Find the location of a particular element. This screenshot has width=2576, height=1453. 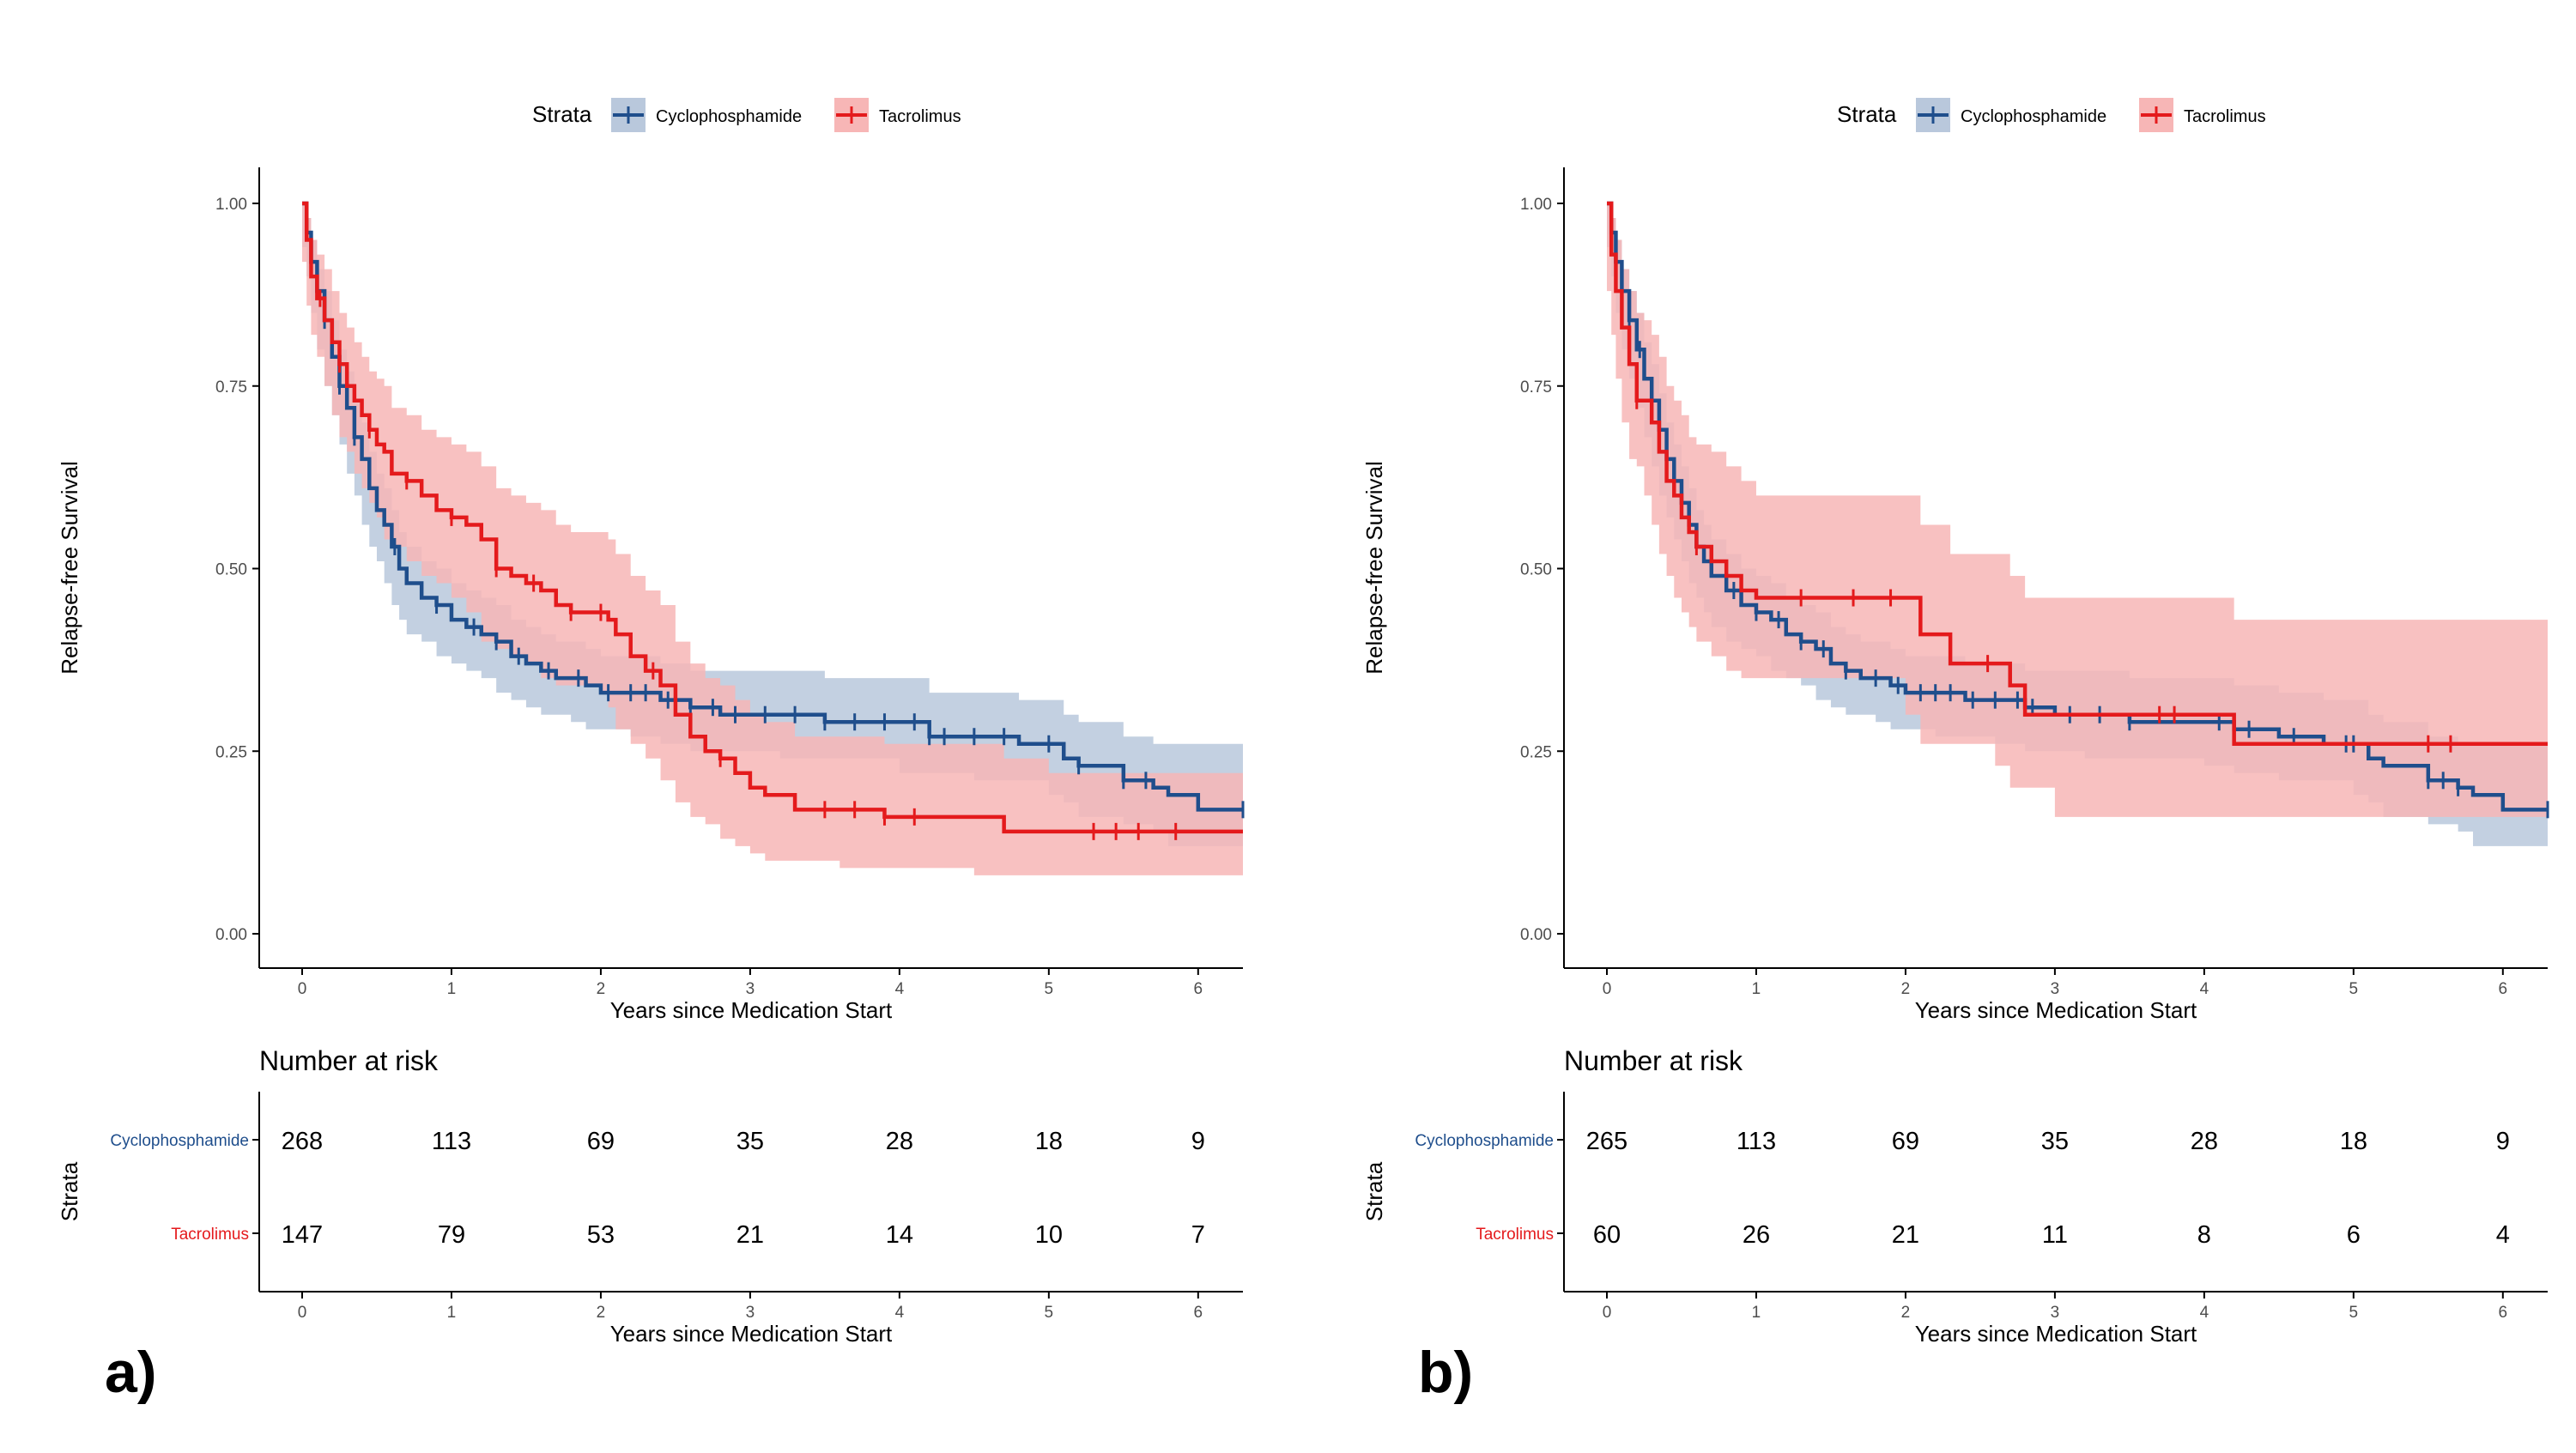

panel-label: b) is located at coordinates (1445, 1372).